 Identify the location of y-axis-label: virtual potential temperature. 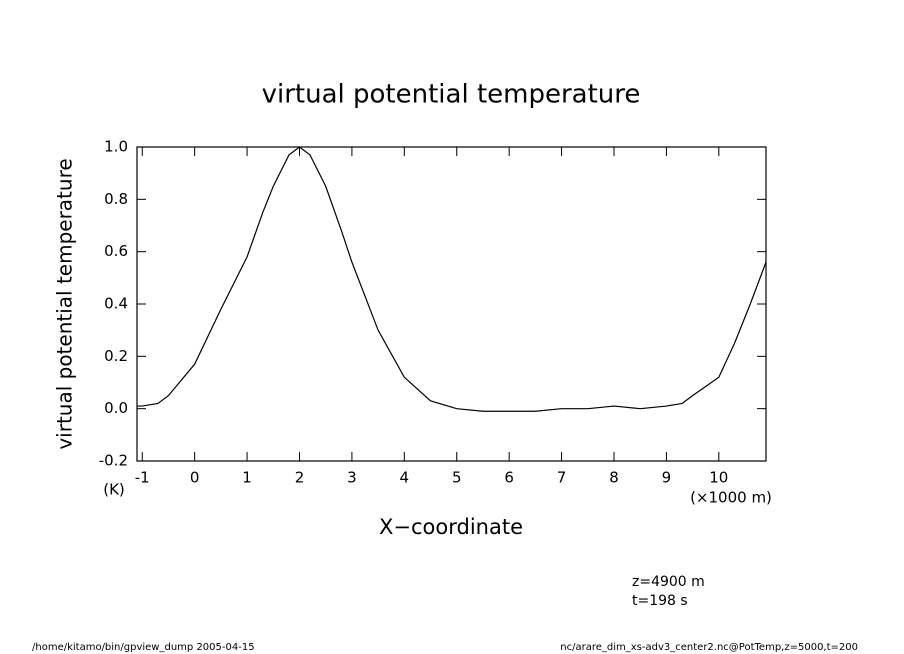
(65, 303).